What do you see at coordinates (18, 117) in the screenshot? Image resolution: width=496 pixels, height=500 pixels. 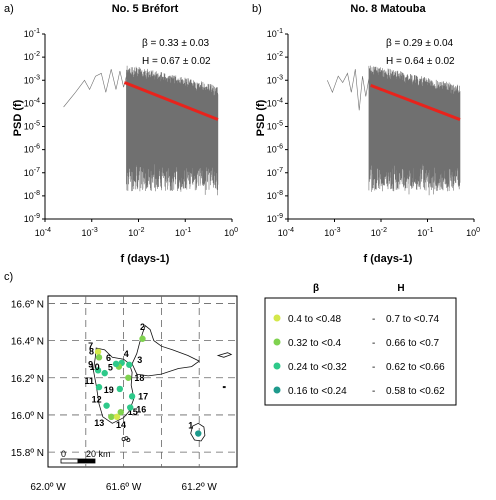 I see `y-axis-label-brefort: PSD (f)` at bounding box center [18, 117].